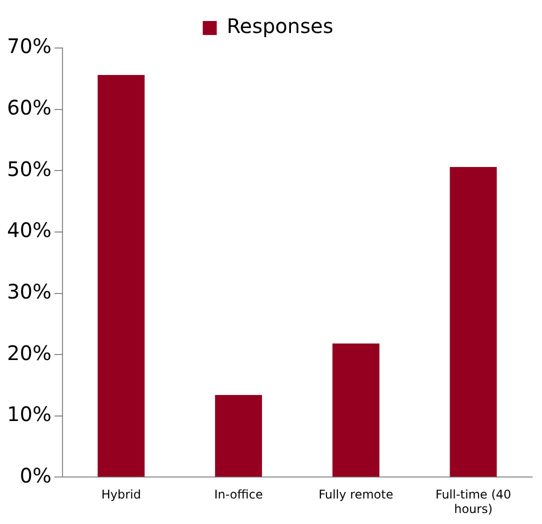 The height and width of the screenshot is (524, 542). Describe the element at coordinates (473, 502) in the screenshot. I see `x-tick-label: Full-time (40 hours)` at that location.